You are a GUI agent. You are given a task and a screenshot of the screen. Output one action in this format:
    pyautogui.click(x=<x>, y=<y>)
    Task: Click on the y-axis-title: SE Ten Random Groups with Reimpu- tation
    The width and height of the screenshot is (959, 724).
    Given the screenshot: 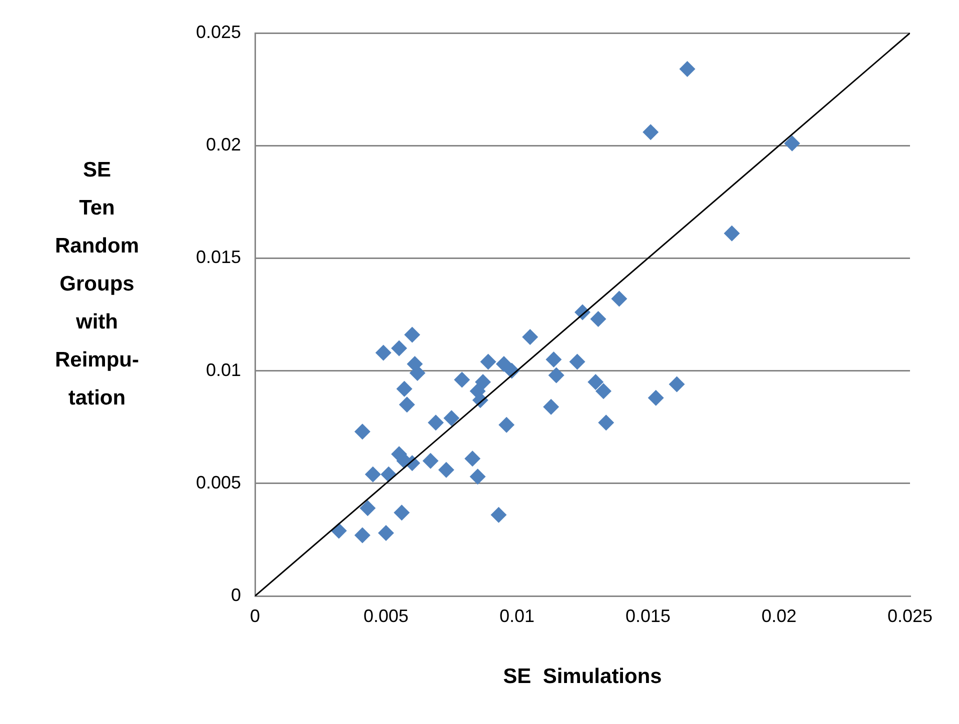 What is the action you would take?
    pyautogui.click(x=97, y=284)
    